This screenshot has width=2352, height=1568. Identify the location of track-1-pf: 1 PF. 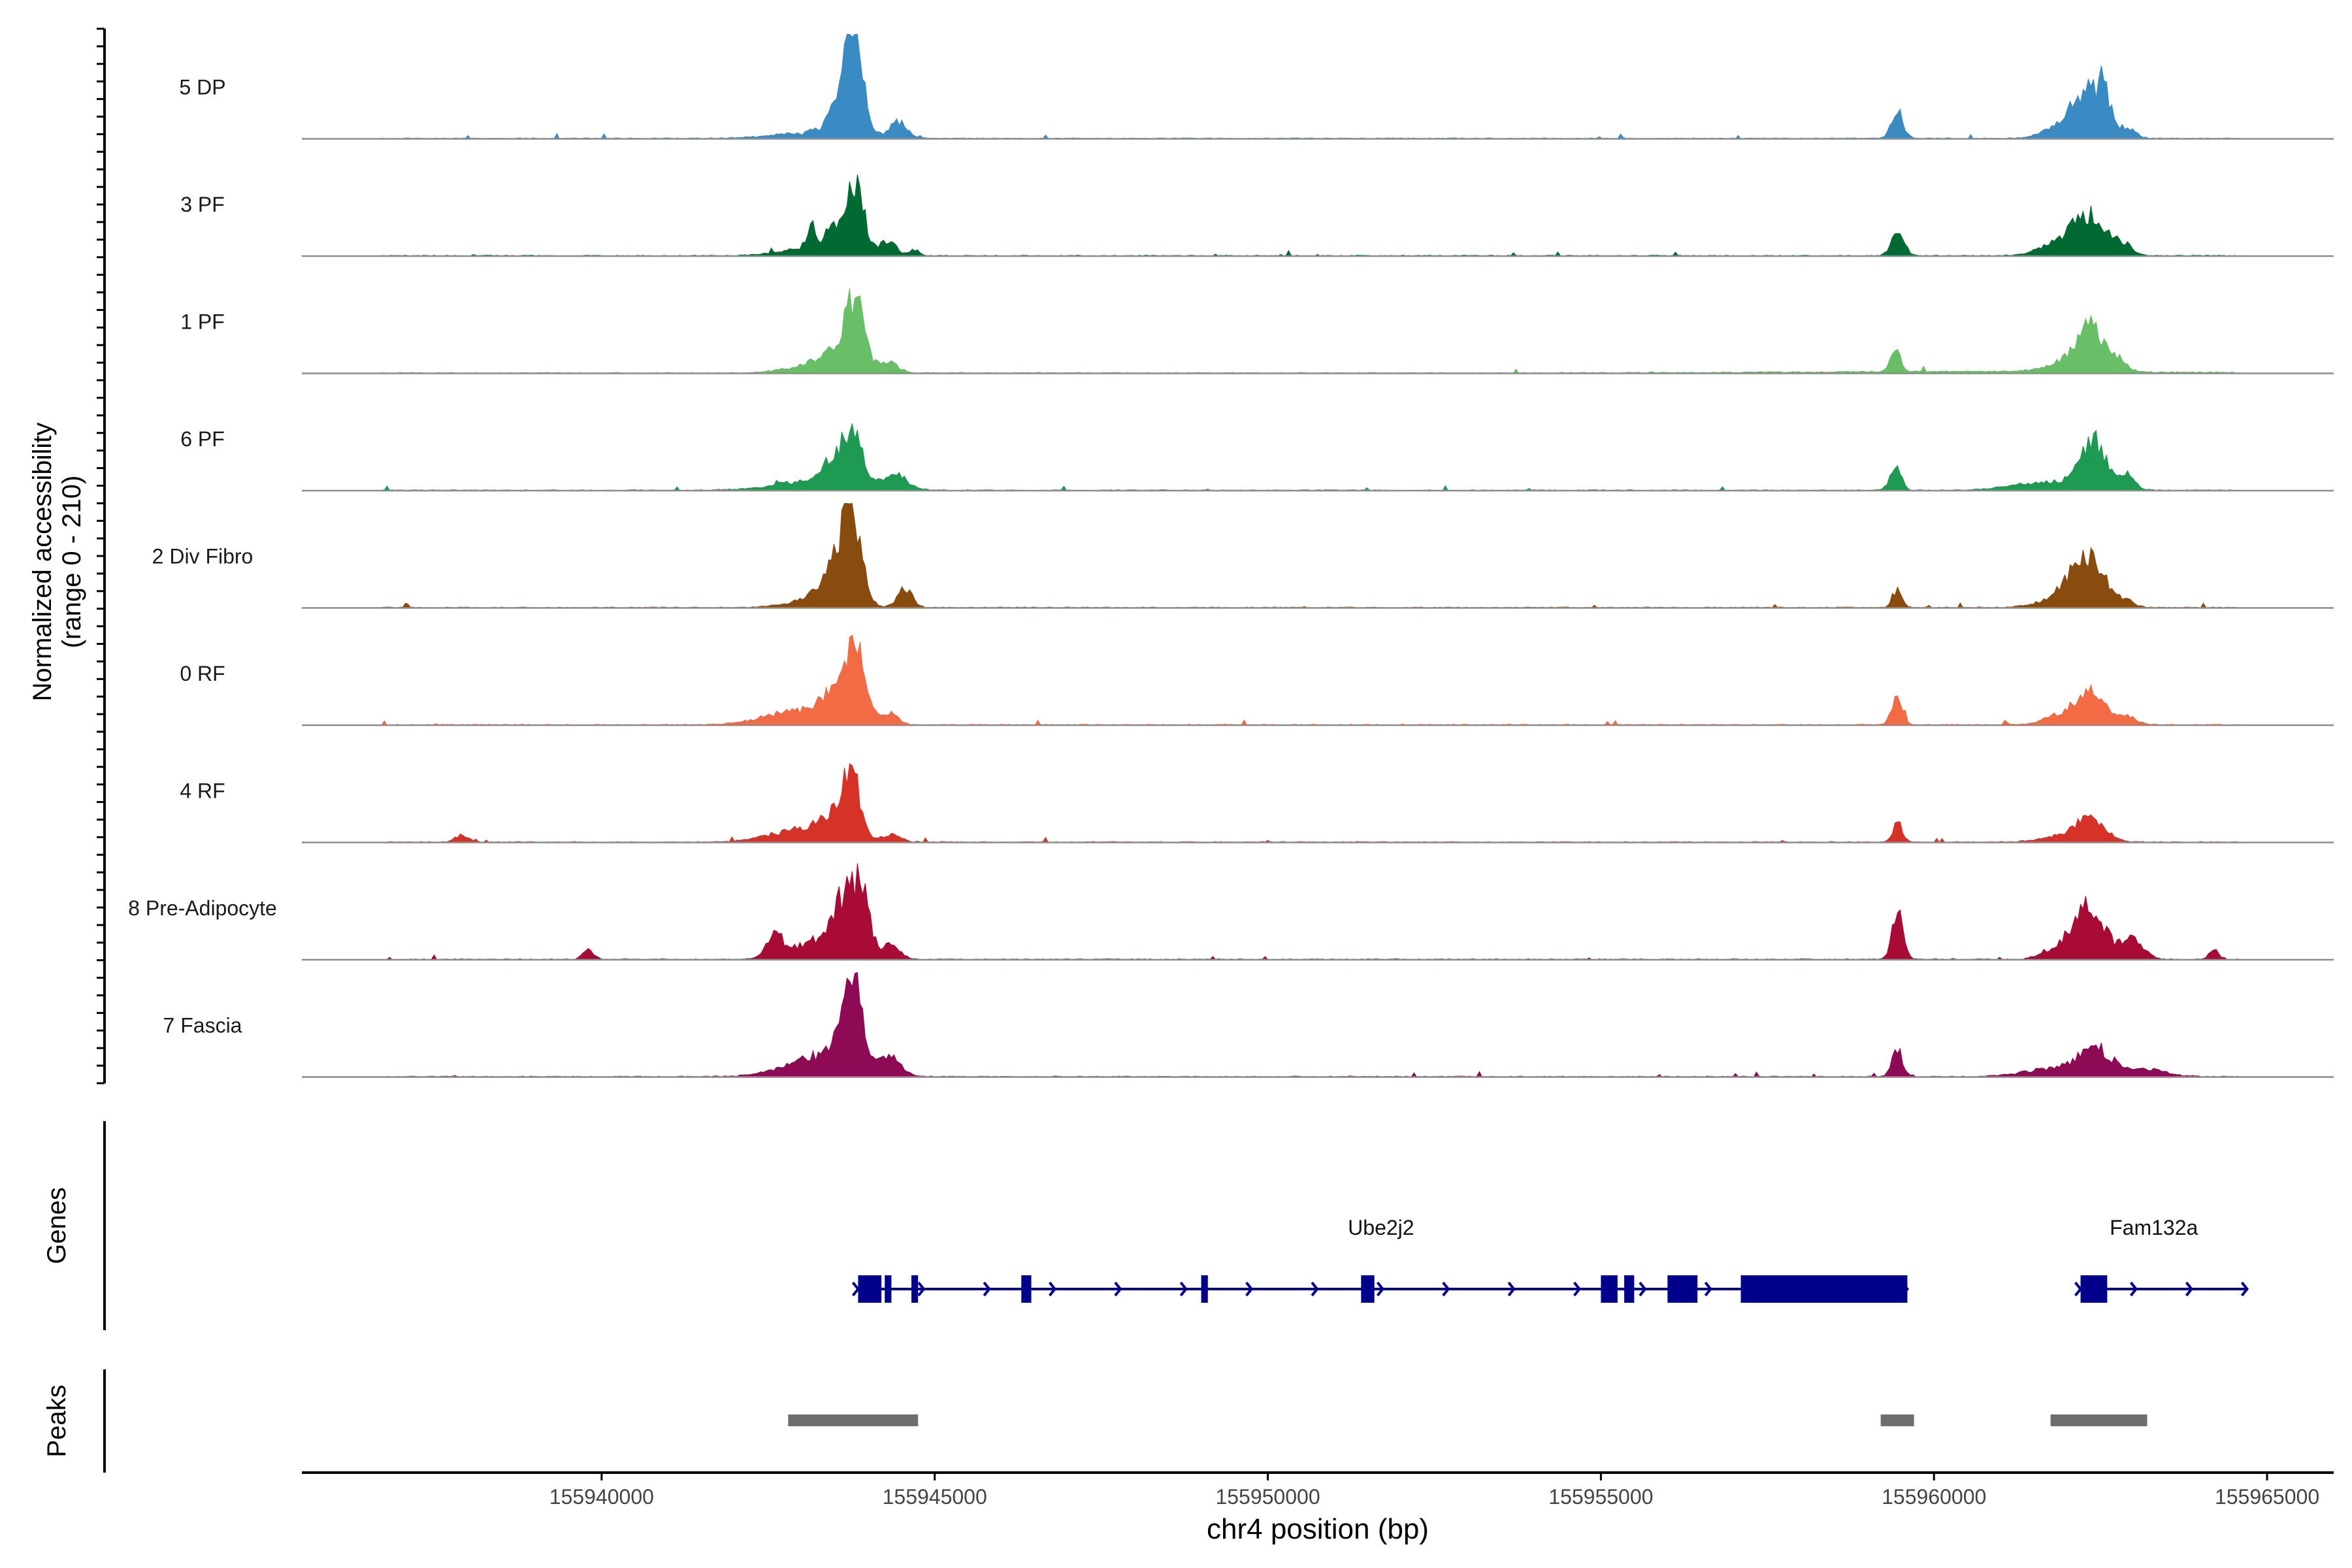
(1257, 331).